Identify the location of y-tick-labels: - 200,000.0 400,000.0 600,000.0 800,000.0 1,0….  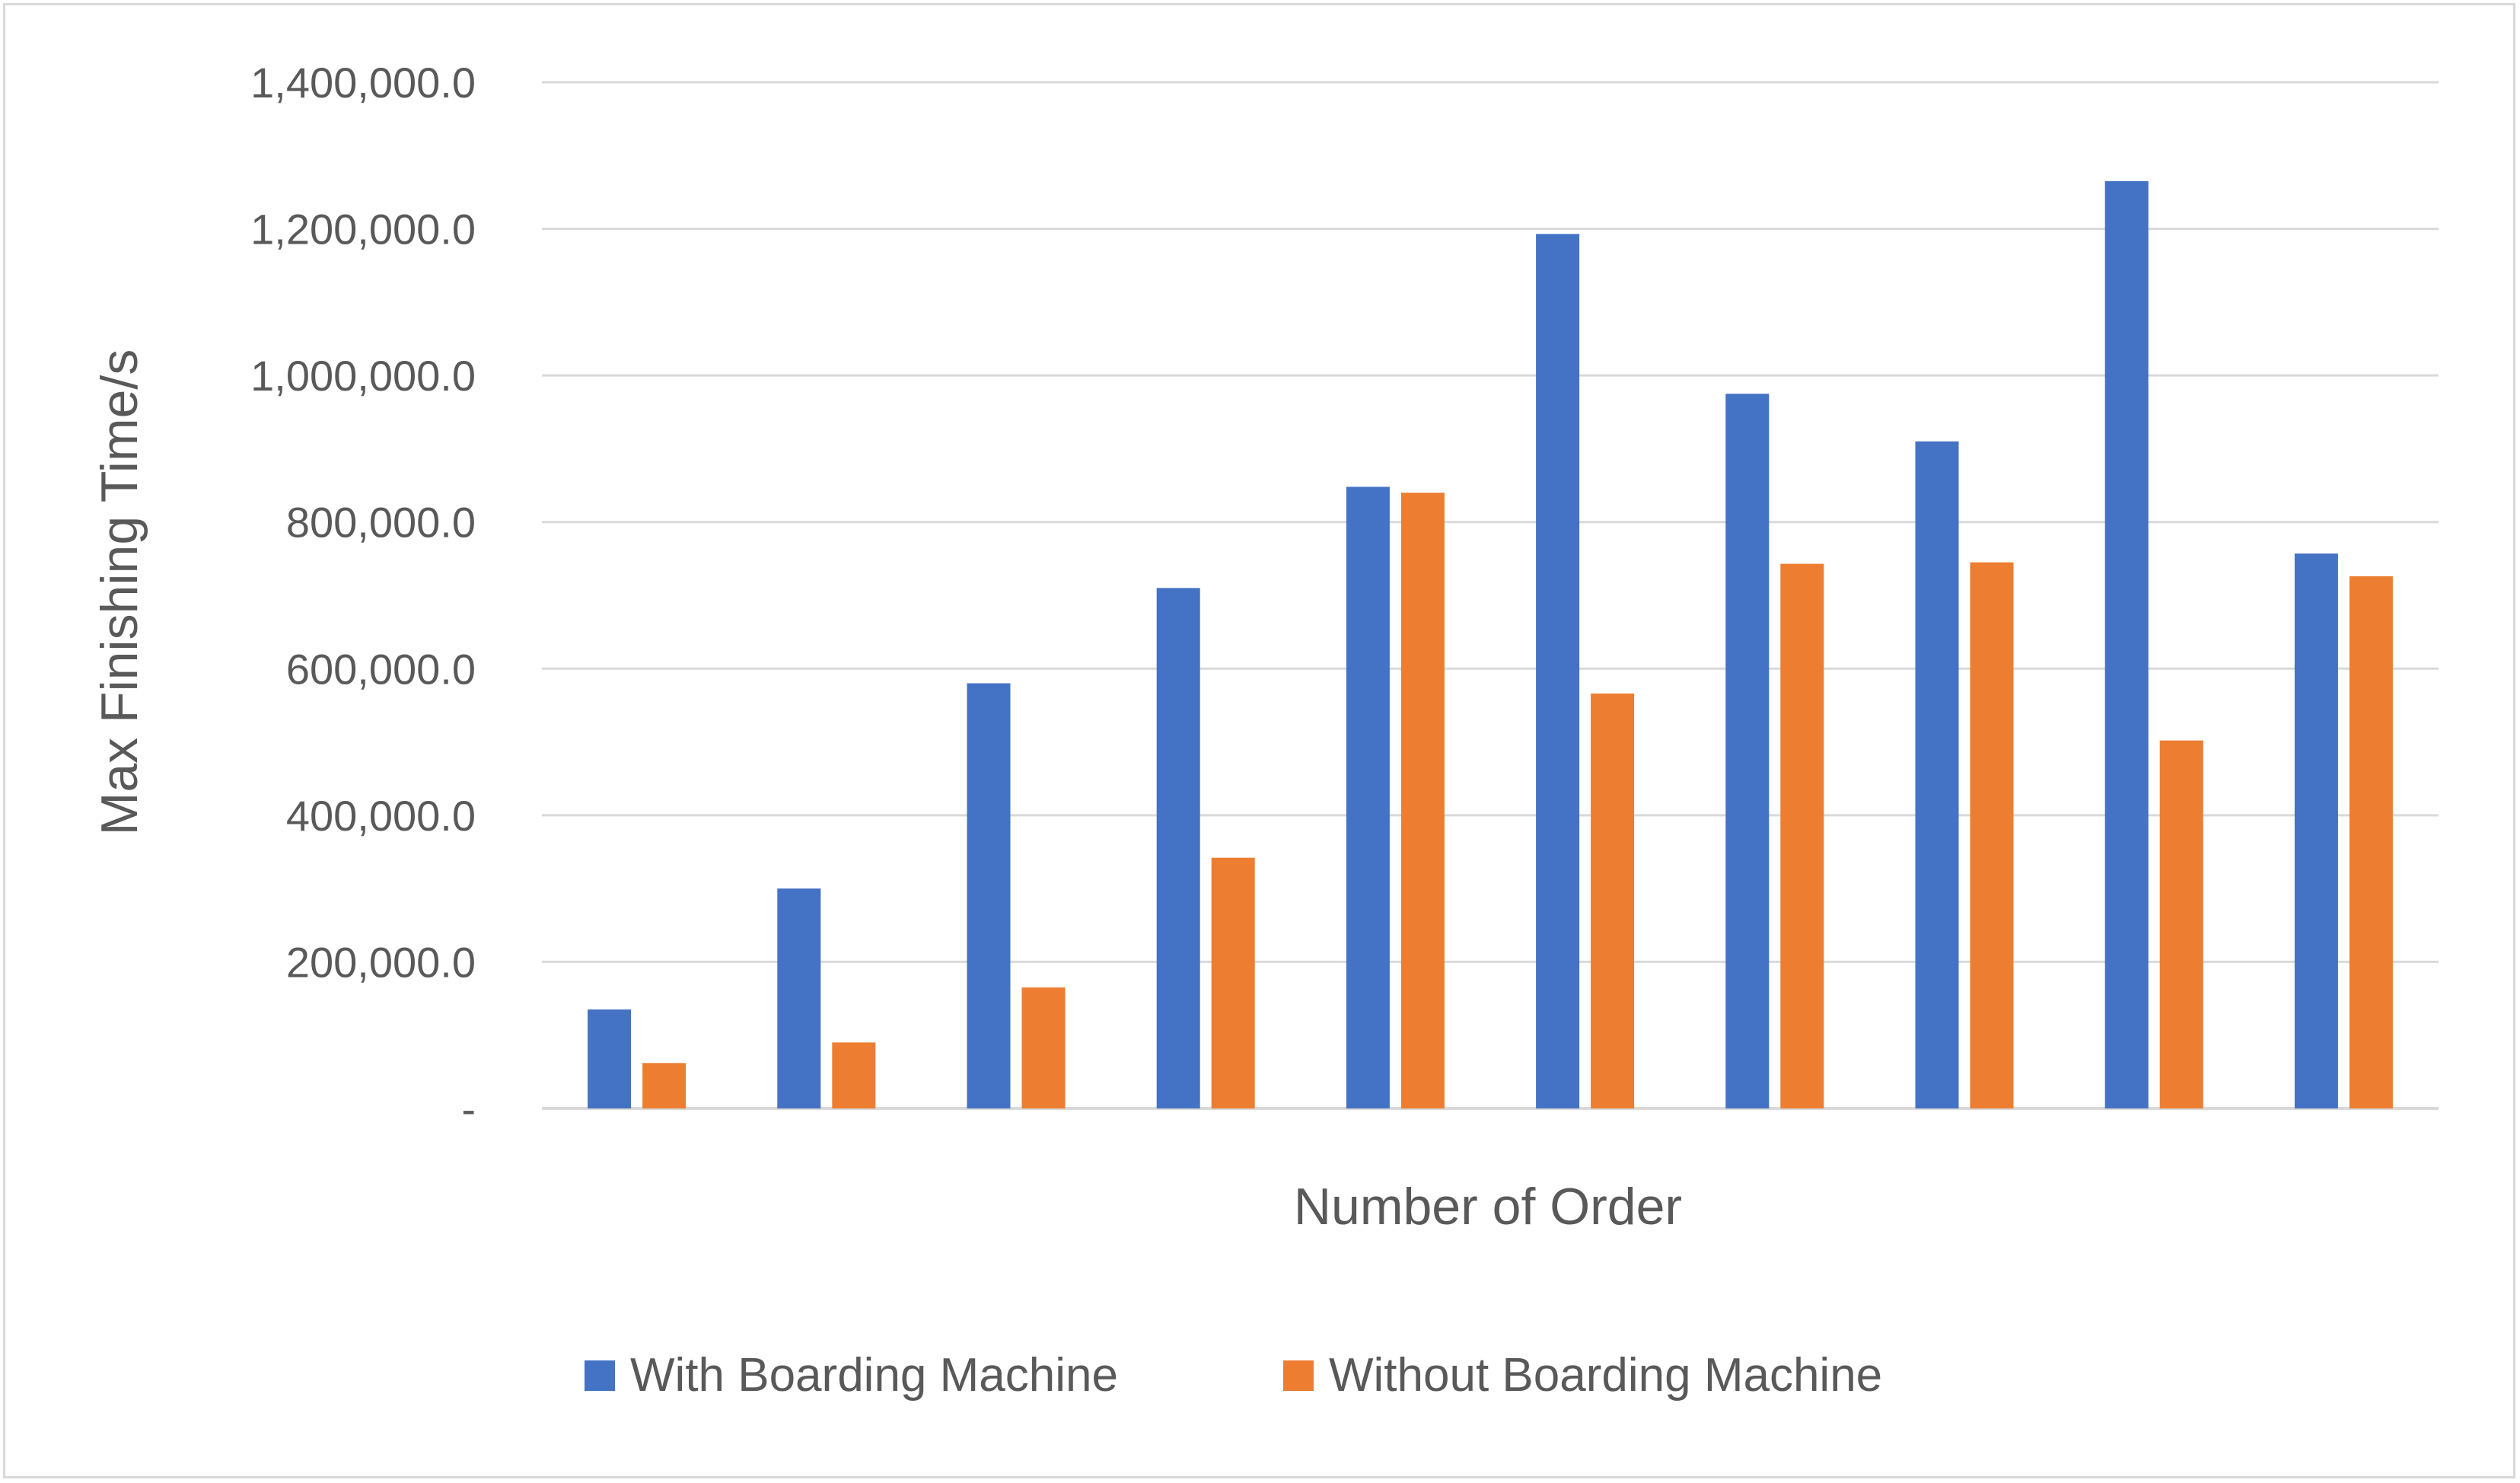
(363, 596).